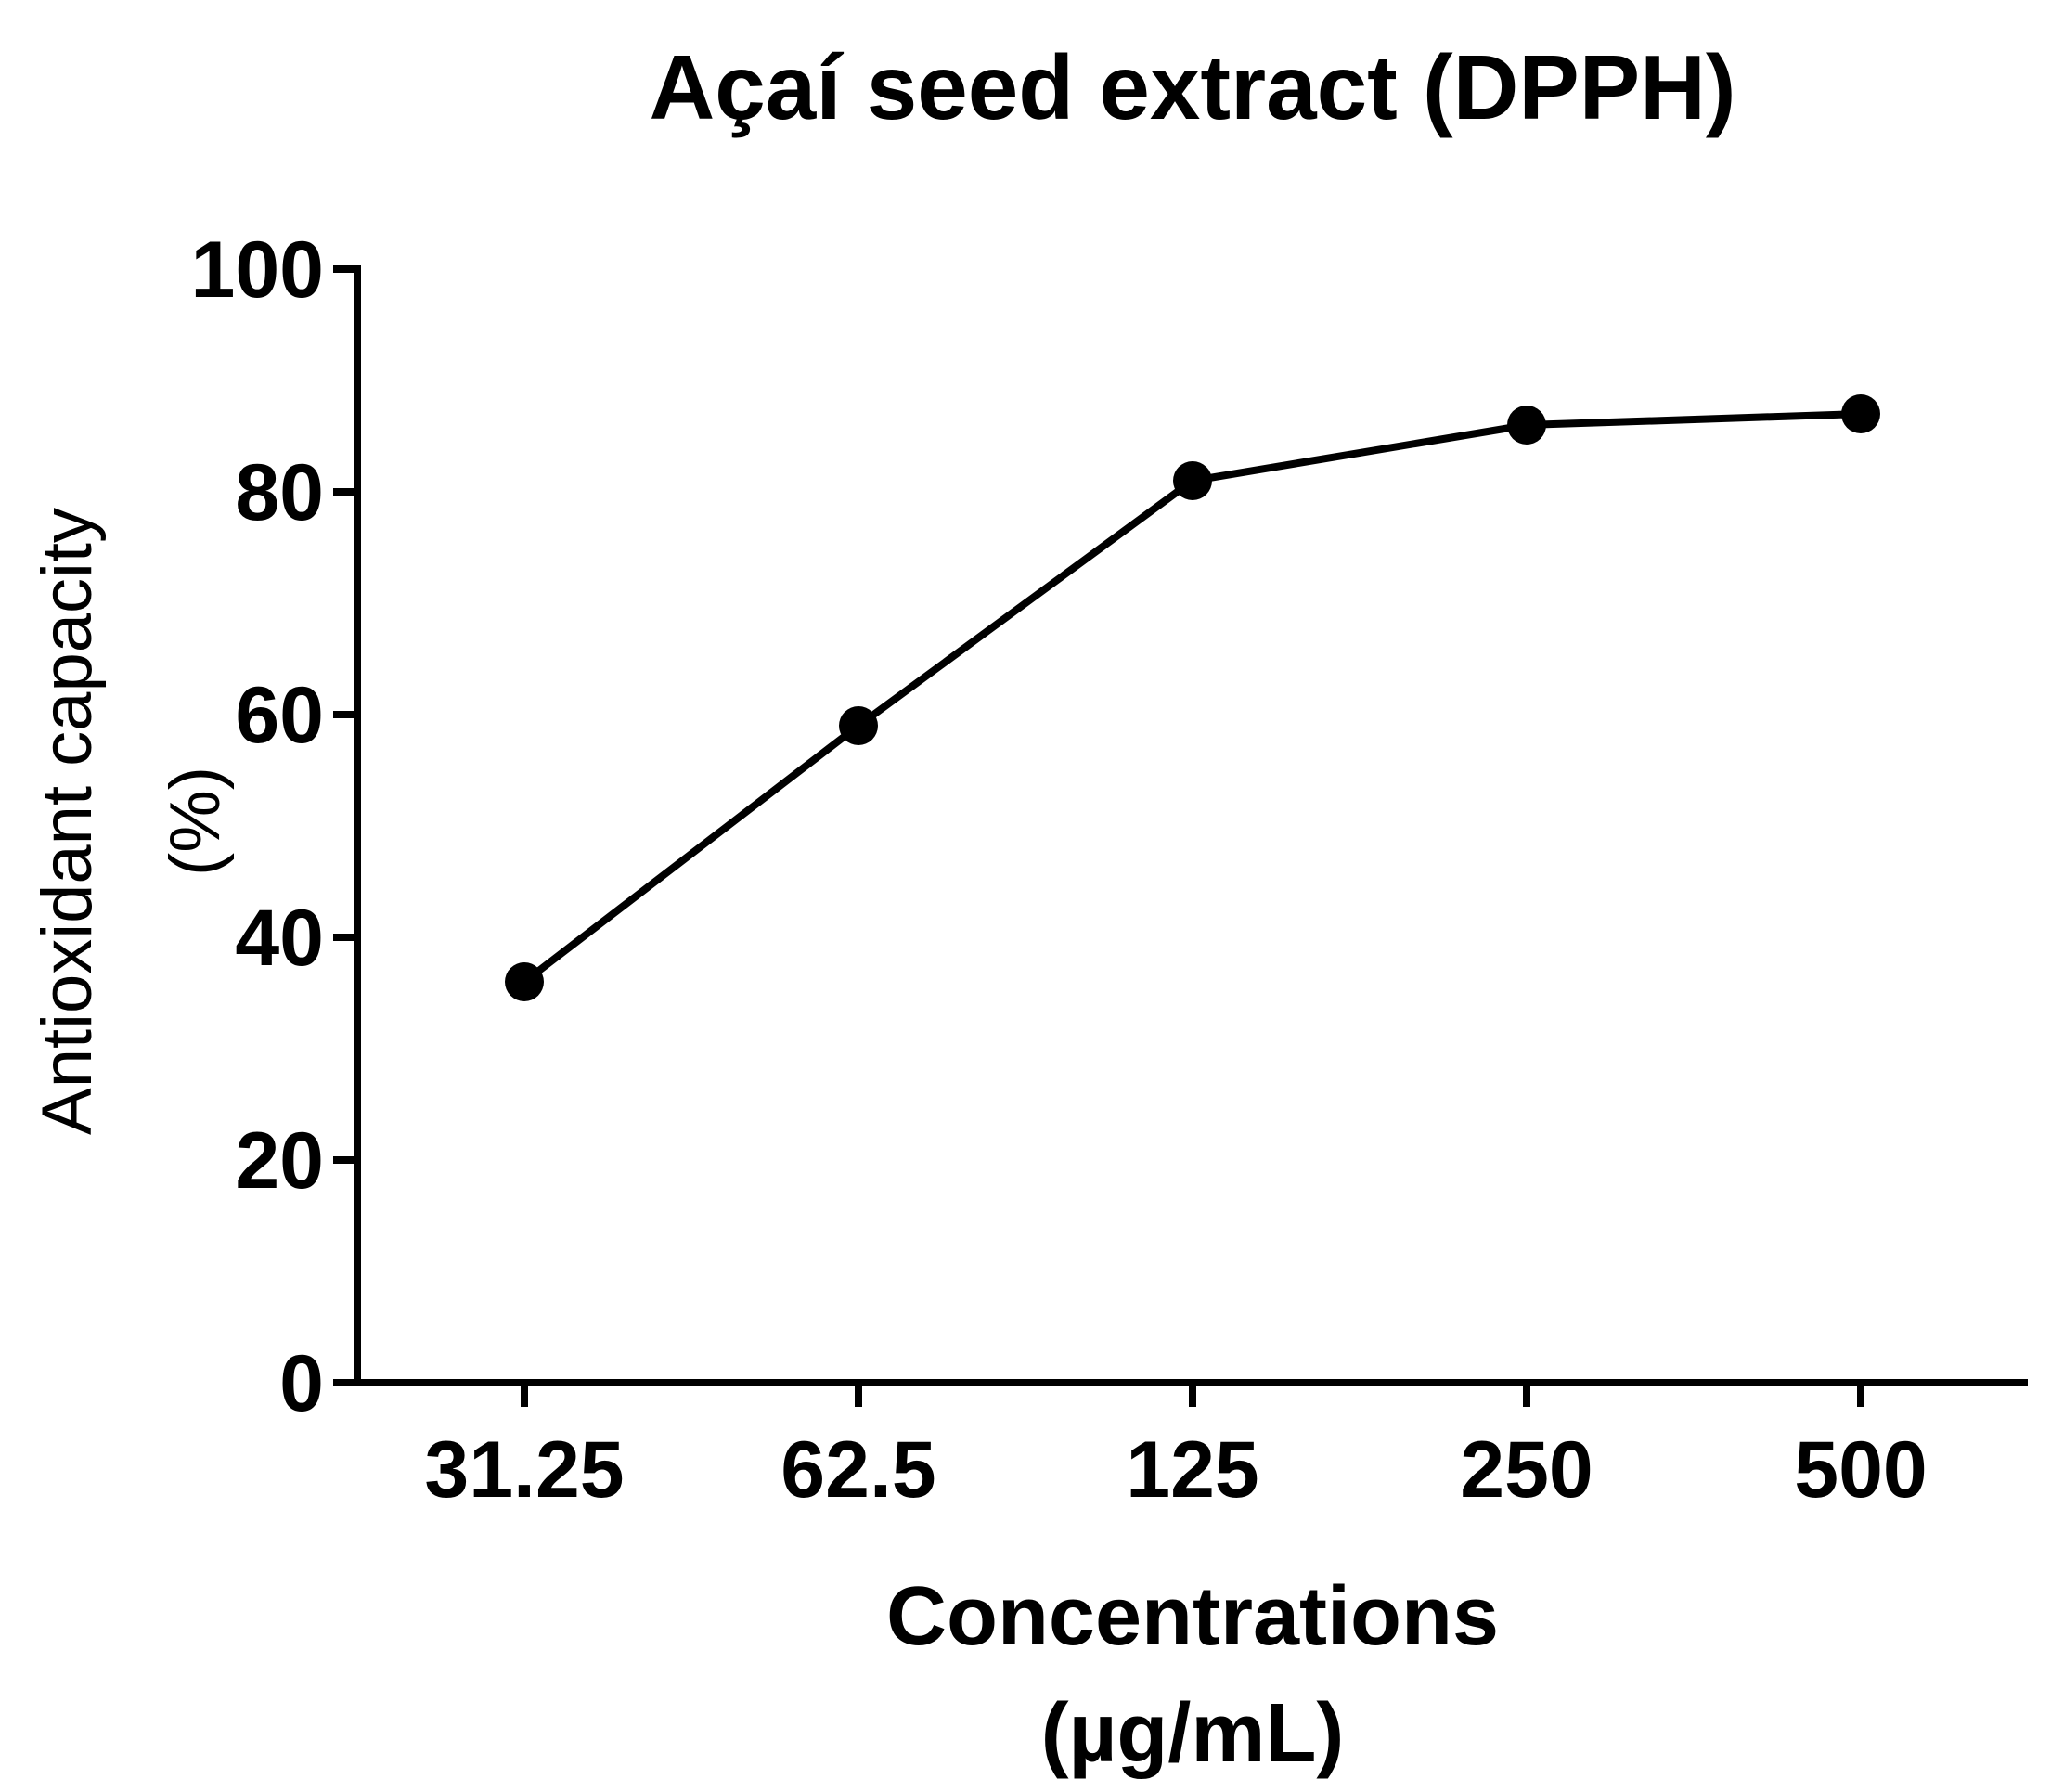 Image resolution: width=2051 pixels, height=1792 pixels. What do you see at coordinates (1193, 1470) in the screenshot?
I see `x-tick-label: 125` at bounding box center [1193, 1470].